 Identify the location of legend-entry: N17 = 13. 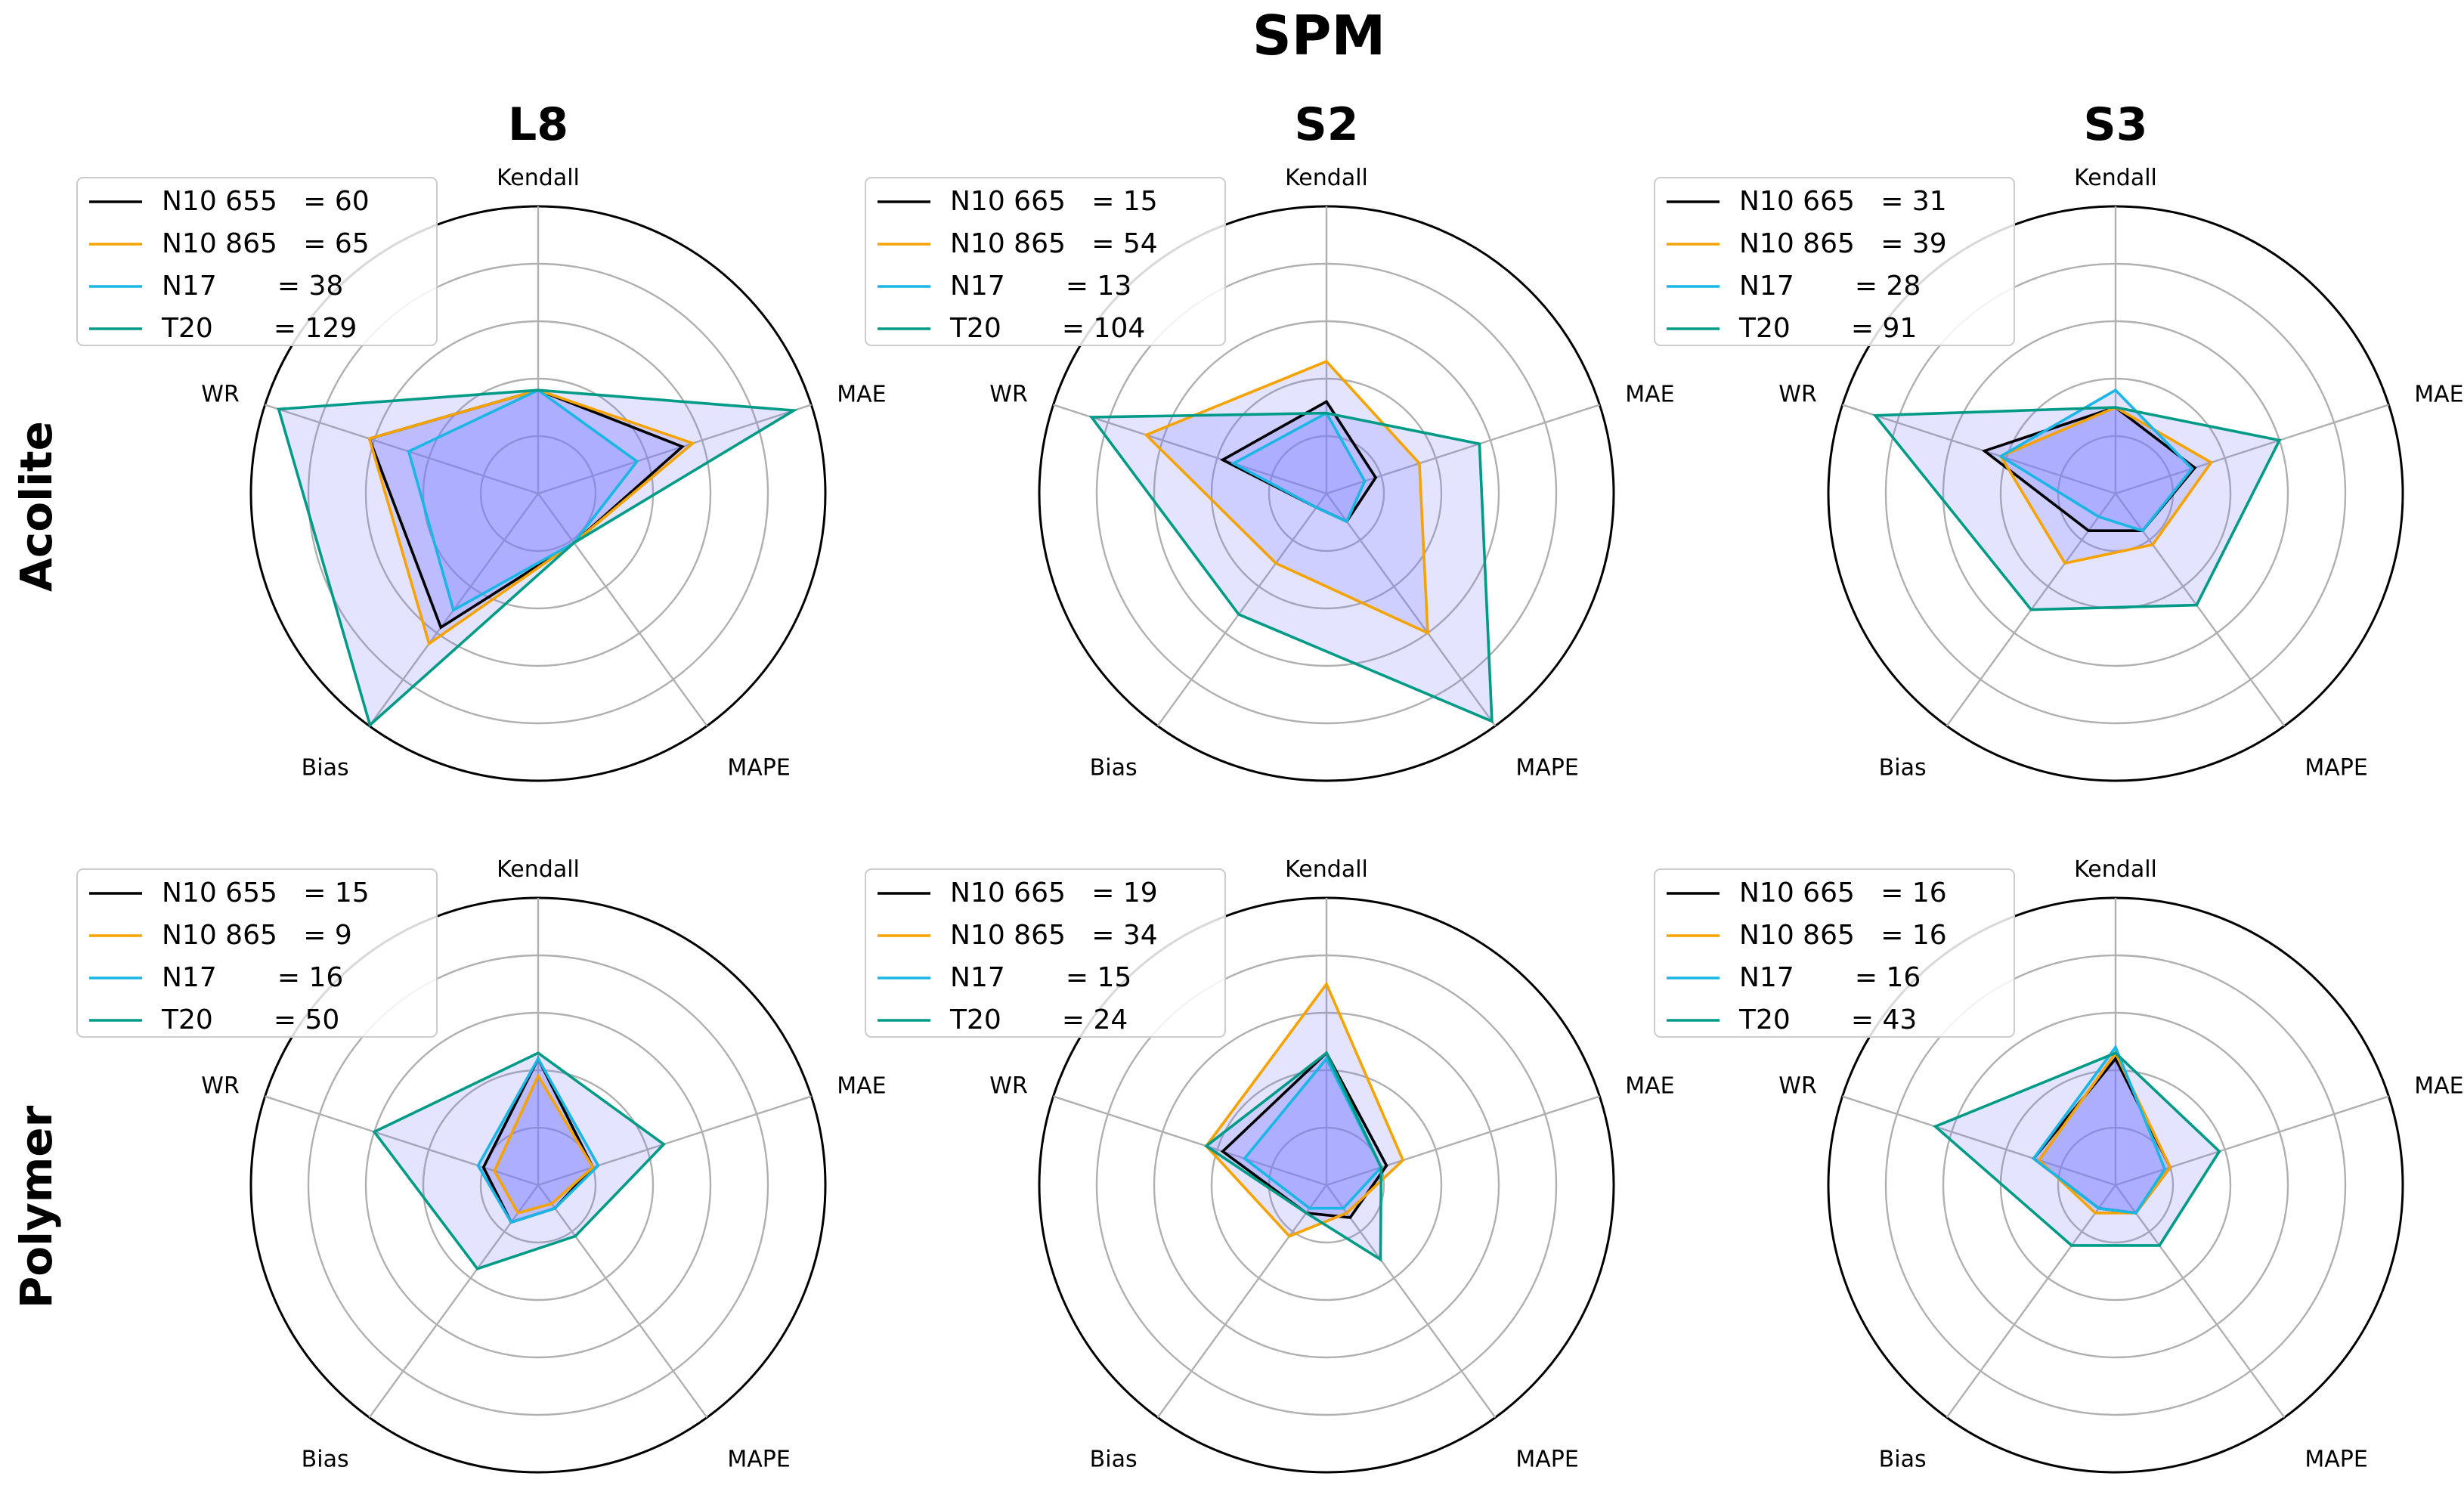
(1040, 286).